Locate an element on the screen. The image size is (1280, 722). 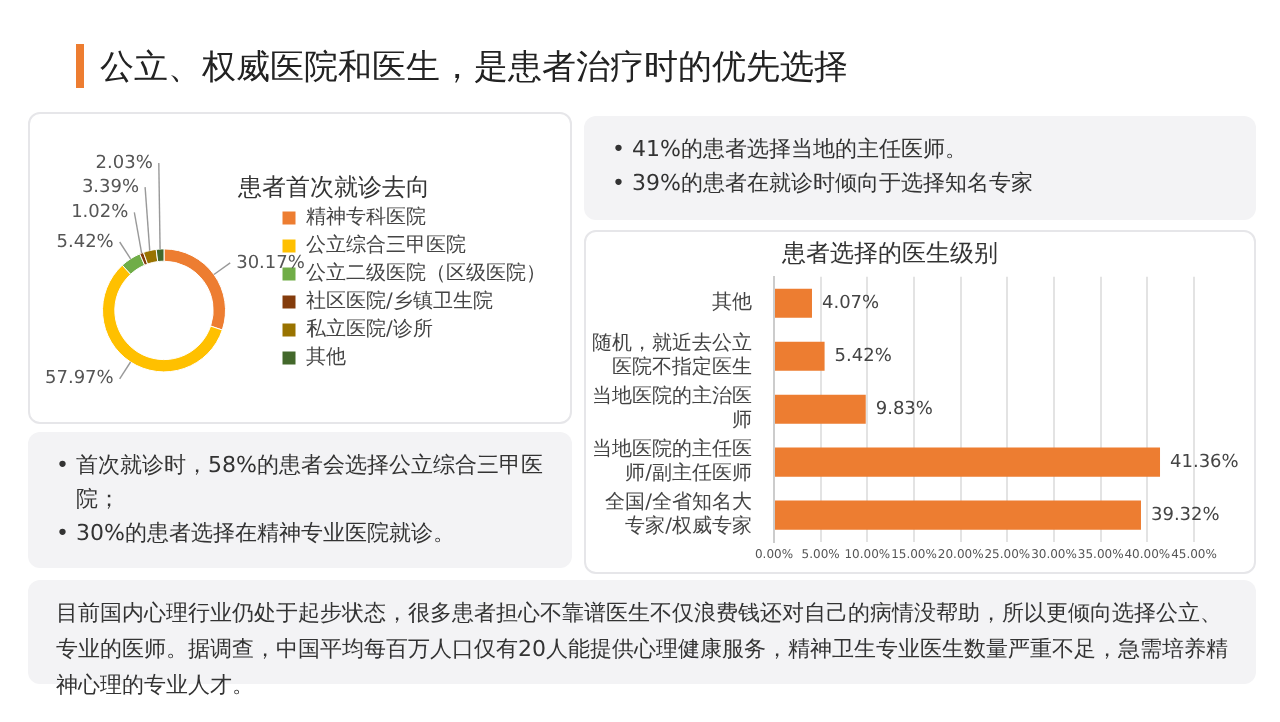
data-label: 1.02% is located at coordinates (100, 213).